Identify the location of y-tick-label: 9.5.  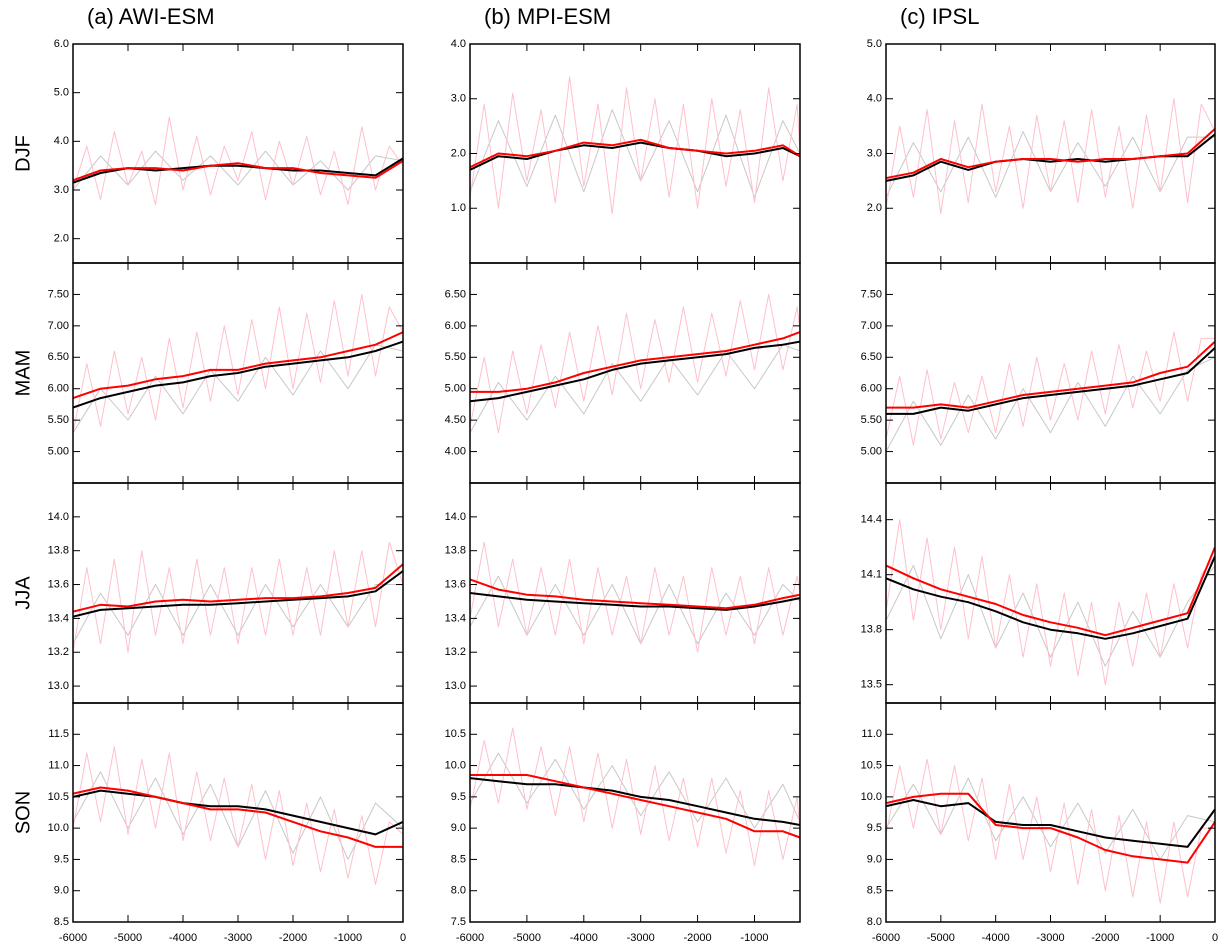
(874, 828).